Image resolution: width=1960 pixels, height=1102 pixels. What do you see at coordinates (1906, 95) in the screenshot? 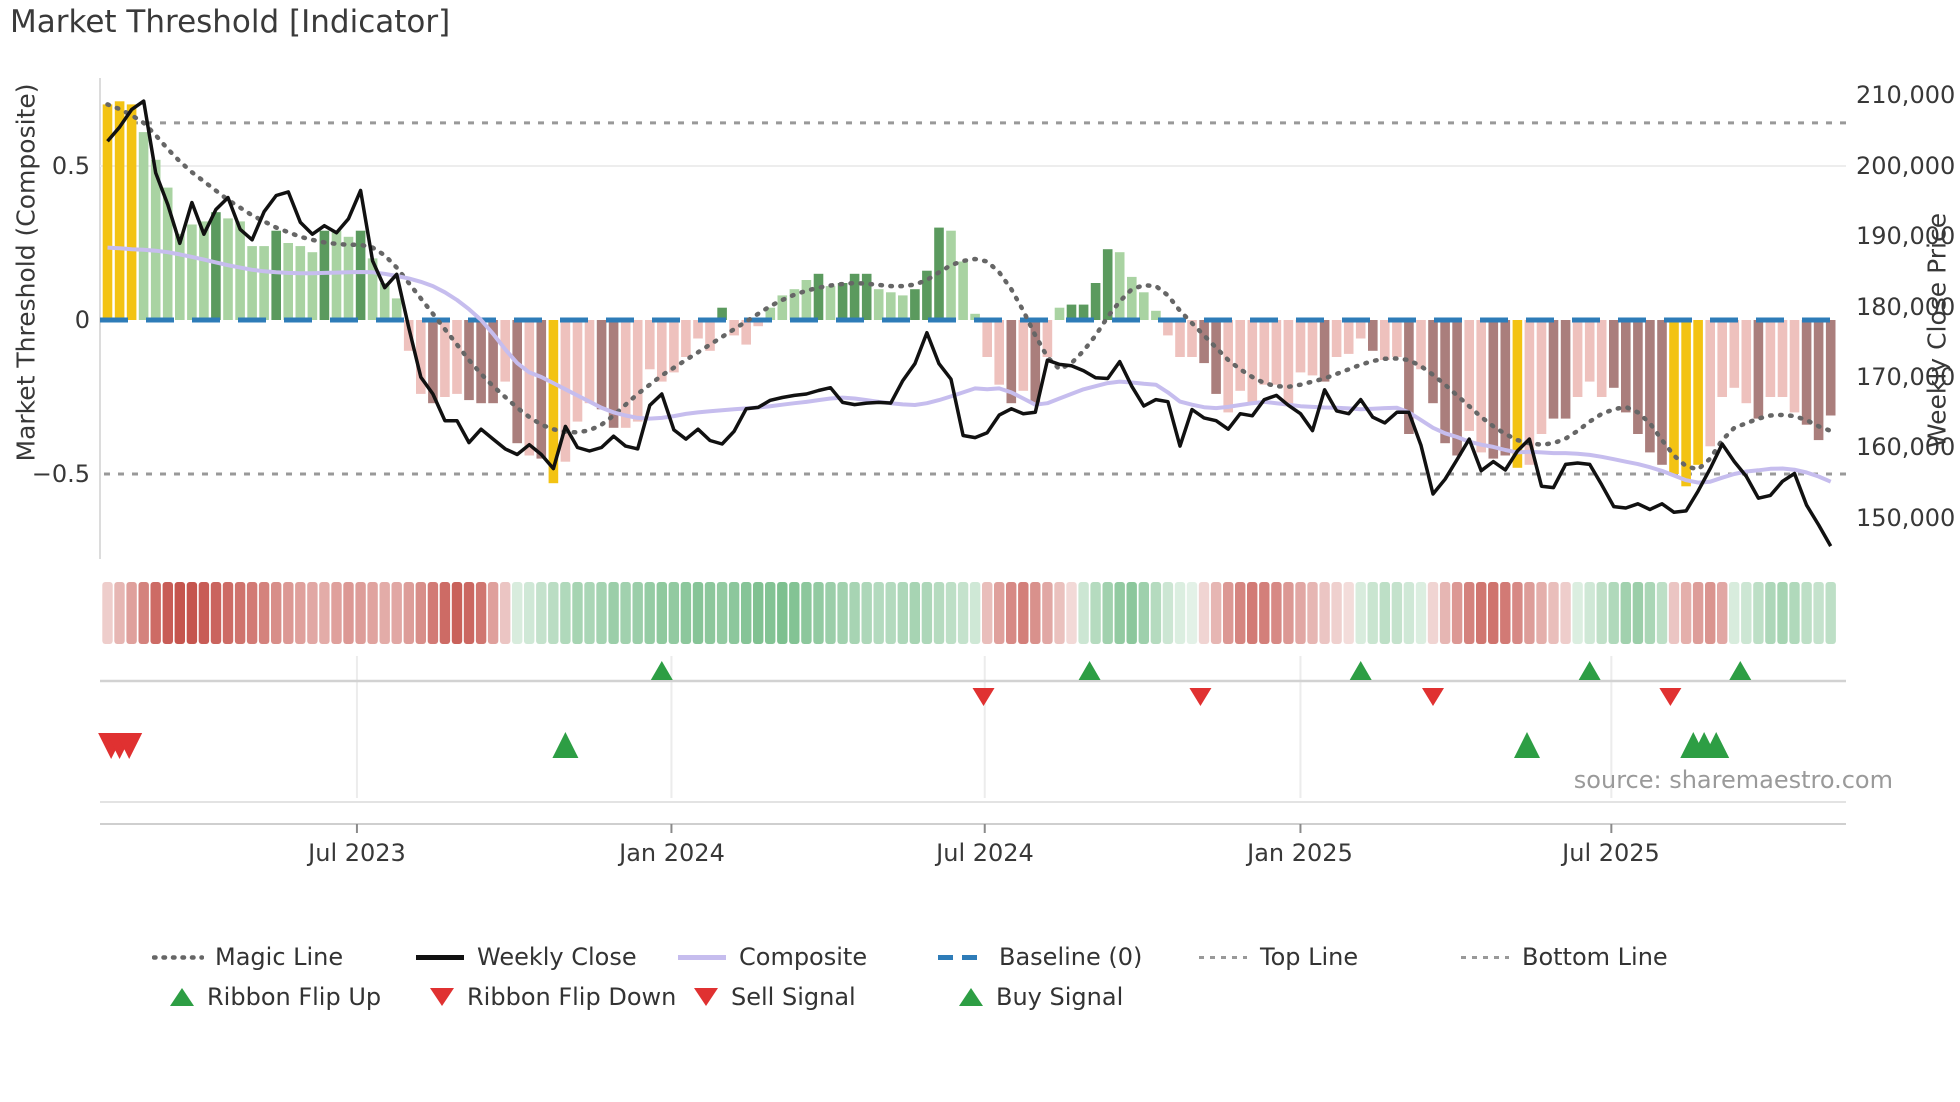
I see `right-tick-210000: 210,000` at bounding box center [1906, 95].